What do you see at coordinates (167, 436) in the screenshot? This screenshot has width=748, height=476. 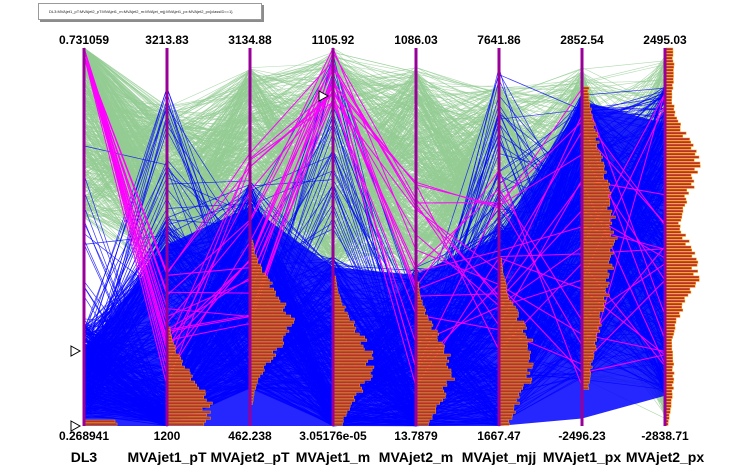 I see `axis-min-label: 1200` at bounding box center [167, 436].